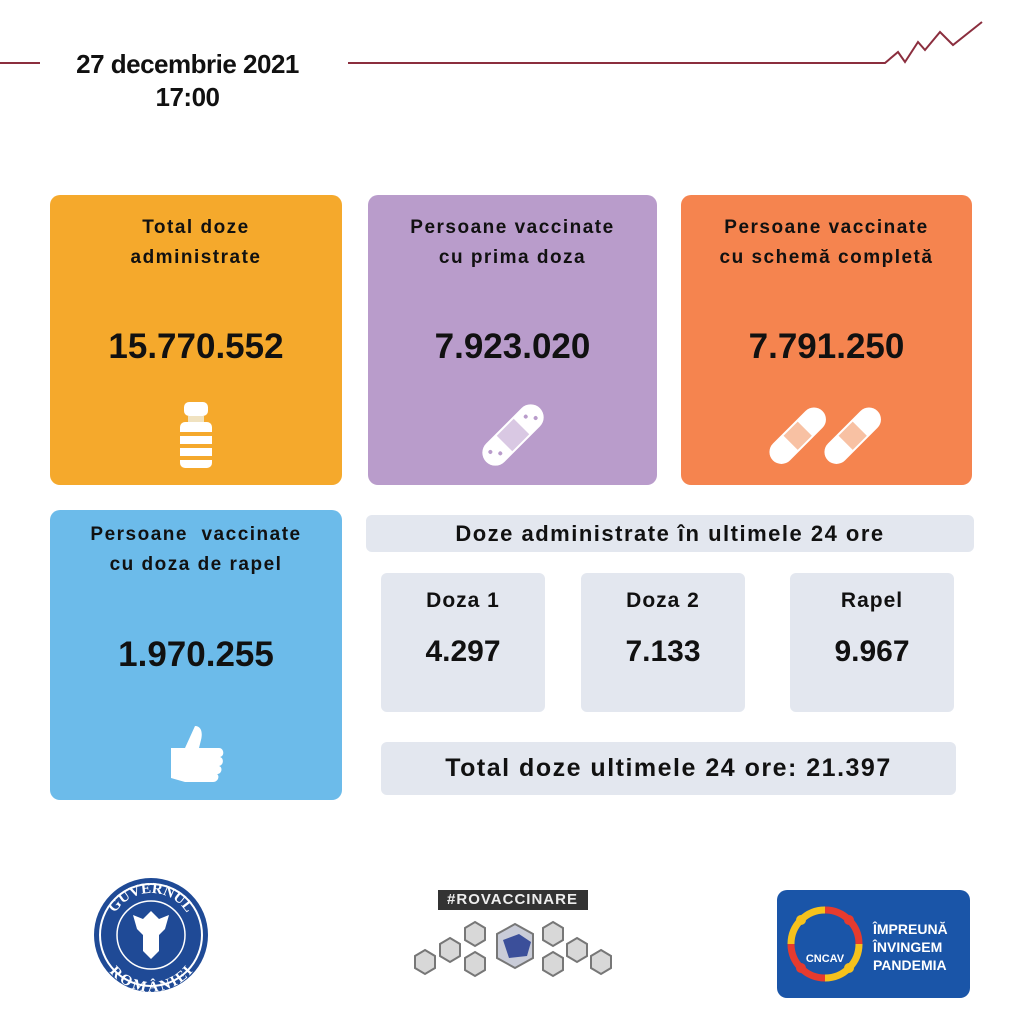  Describe the element at coordinates (663, 651) in the screenshot. I see `dose-value: 7.133` at that location.